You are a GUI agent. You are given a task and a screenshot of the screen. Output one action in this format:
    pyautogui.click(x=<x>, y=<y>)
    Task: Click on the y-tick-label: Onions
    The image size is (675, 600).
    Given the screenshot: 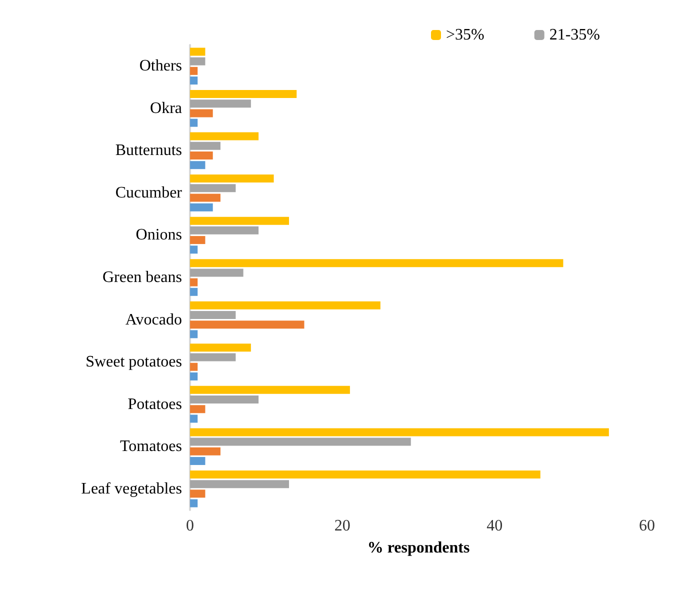 What is the action you would take?
    pyautogui.click(x=159, y=235)
    